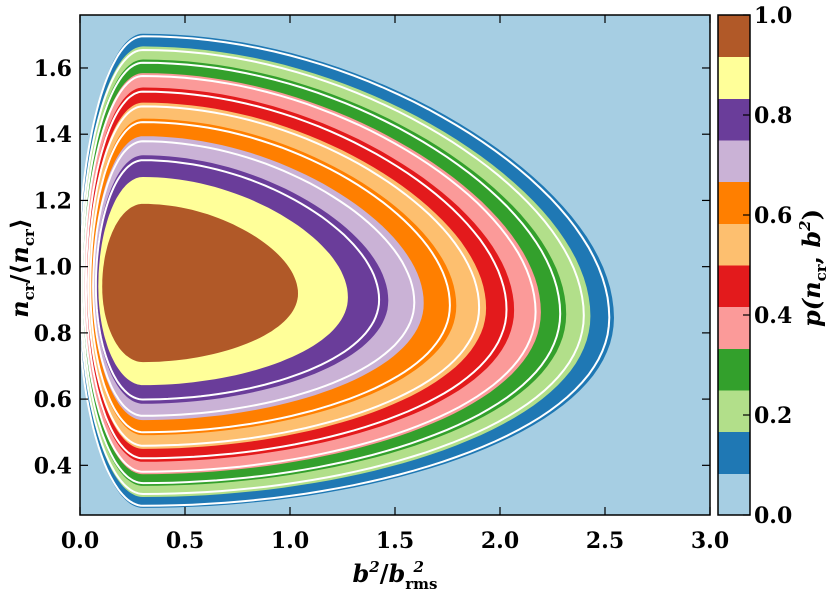 This screenshot has width=833, height=596. I want to click on y-tick-label: 1.4, so click(53, 135).